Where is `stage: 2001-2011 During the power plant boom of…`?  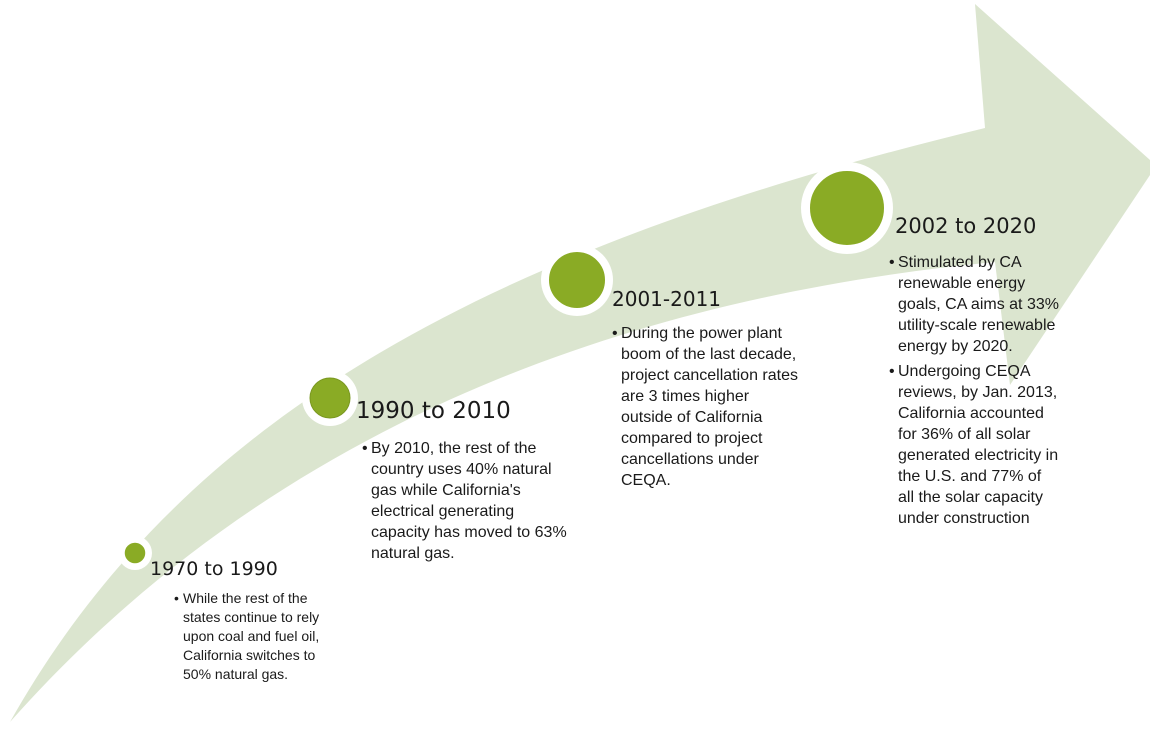 stage: 2001-2011 During the power plant boom of… is located at coordinates (712, 389).